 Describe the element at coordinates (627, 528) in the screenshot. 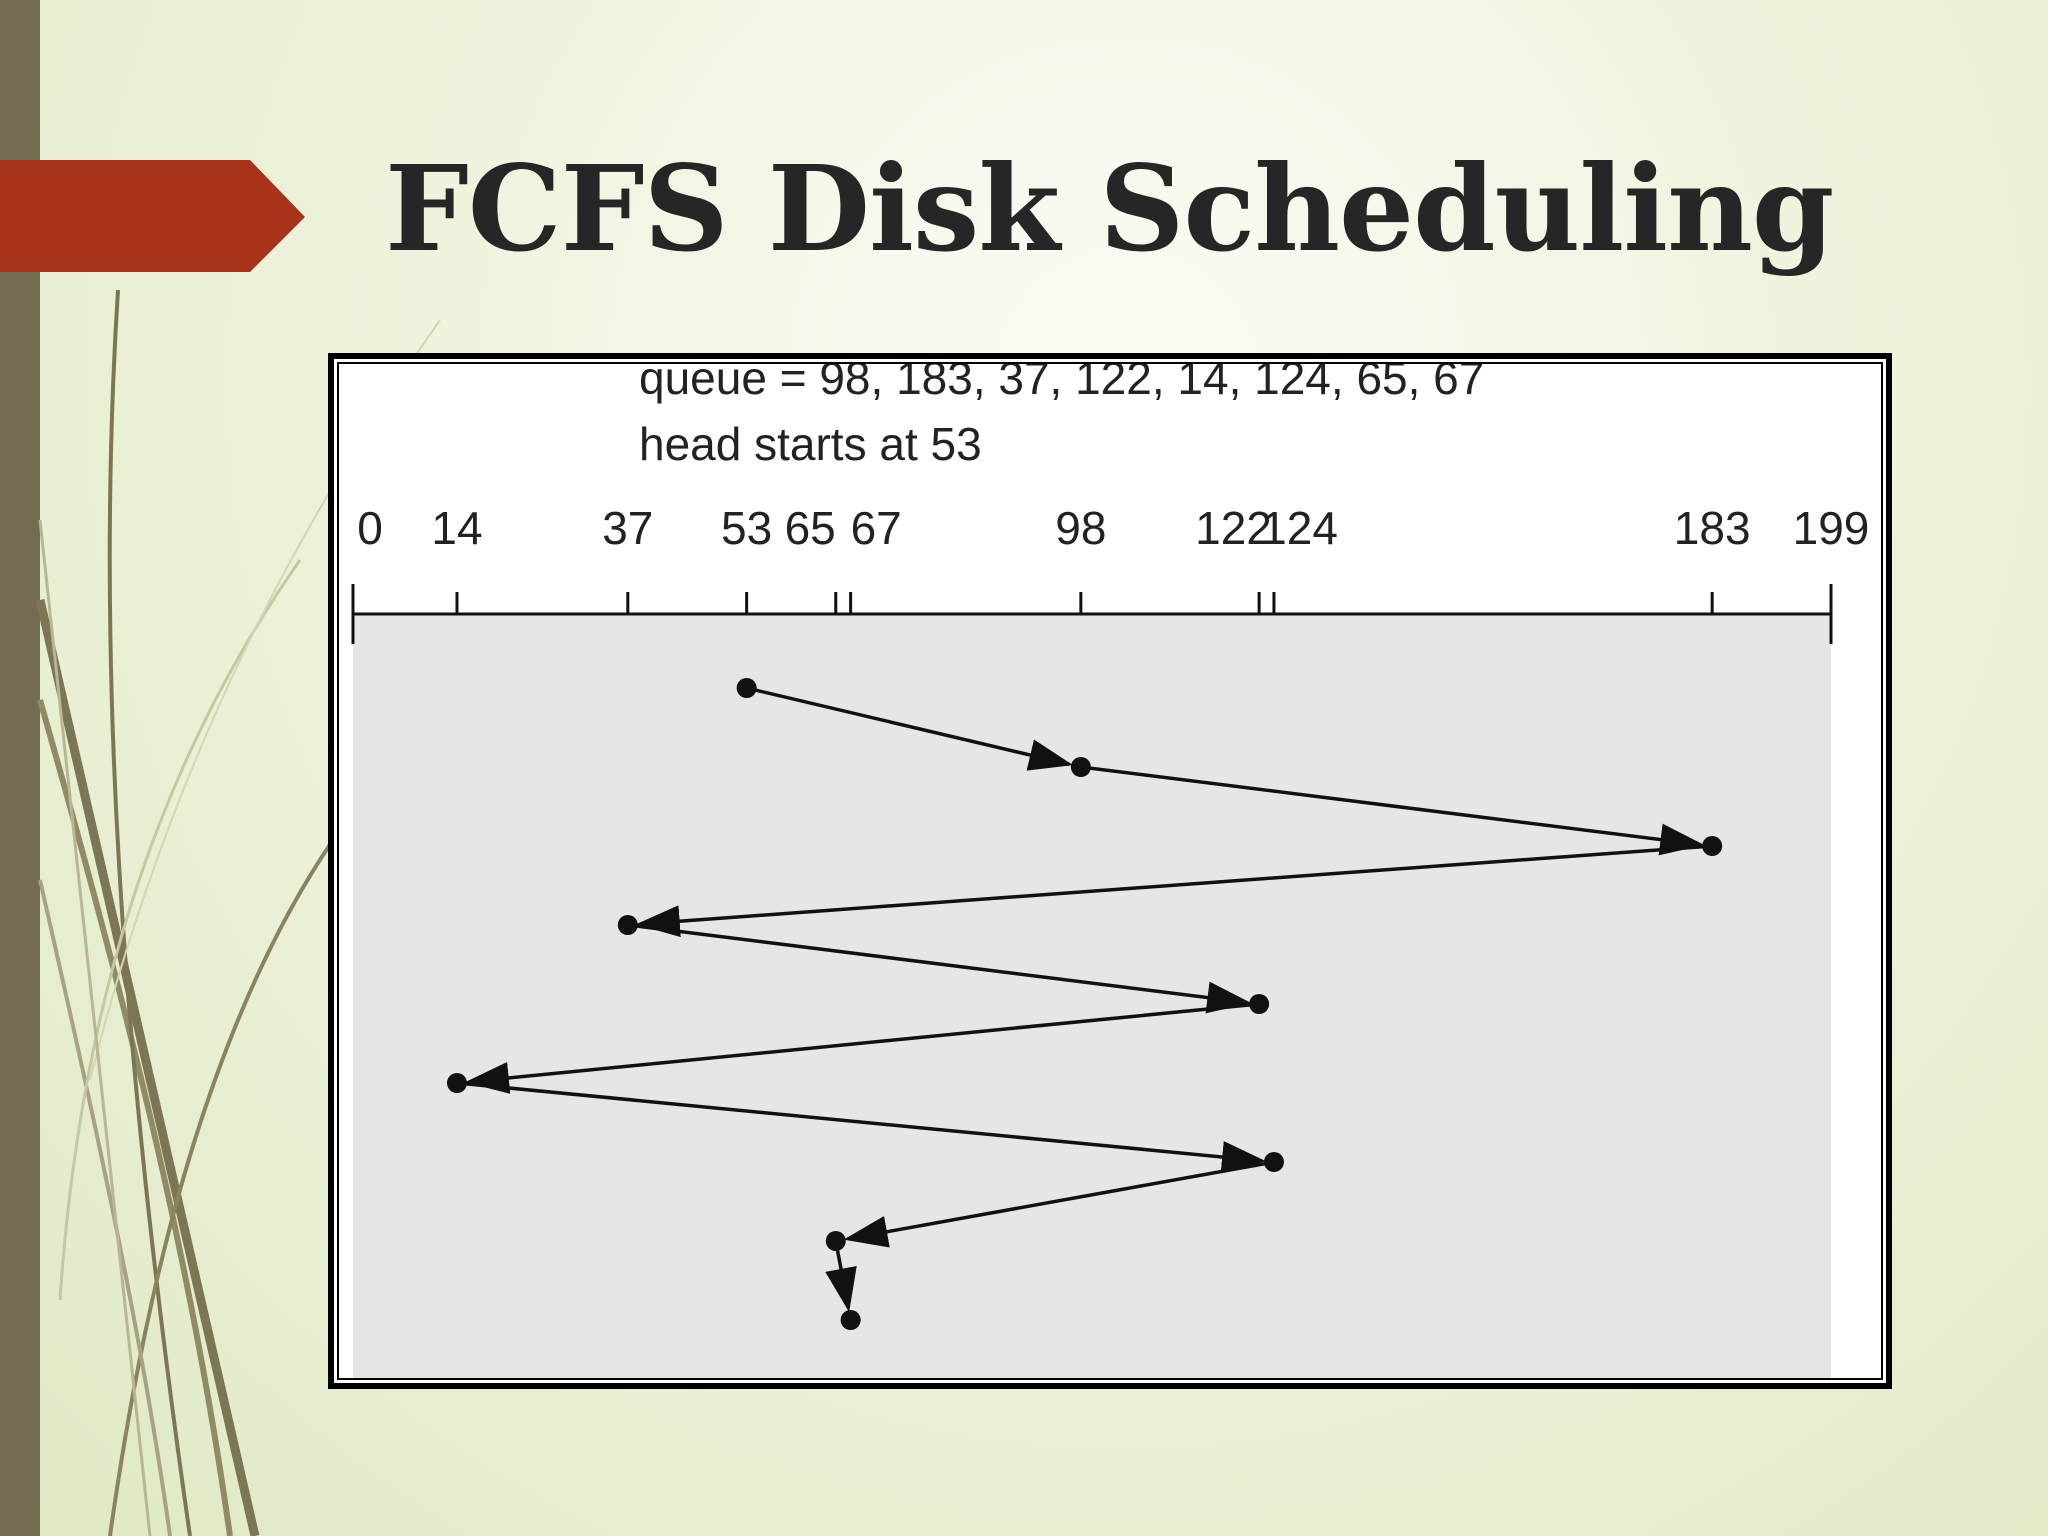

I see `x-tick-label: 37` at that location.